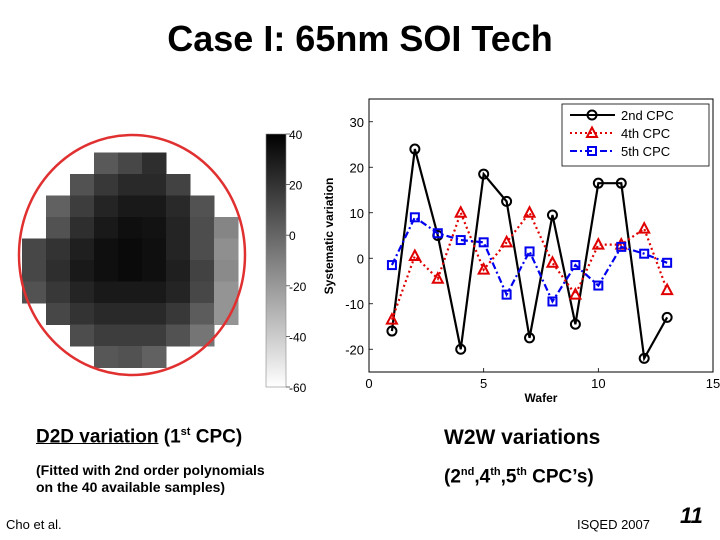 This screenshot has width=720, height=540. Describe the element at coordinates (185, 432) in the screenshot. I see `d2d-caption-sup: st` at that location.